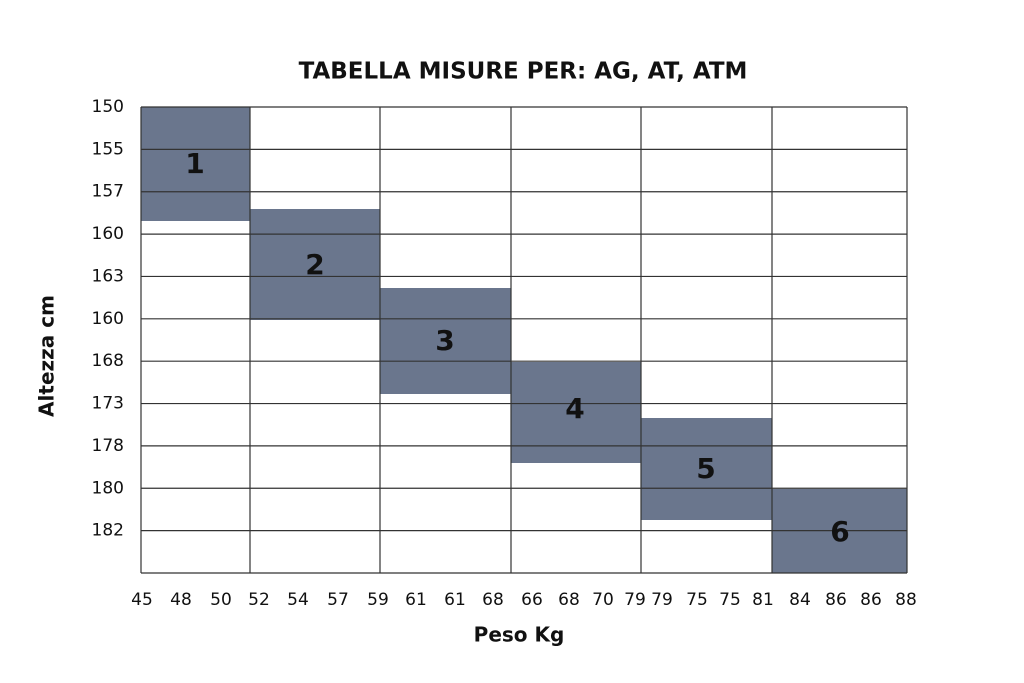 The width and height of the screenshot is (1024, 683). Describe the element at coordinates (108, 149) in the screenshot. I see `y-label: 155` at that location.